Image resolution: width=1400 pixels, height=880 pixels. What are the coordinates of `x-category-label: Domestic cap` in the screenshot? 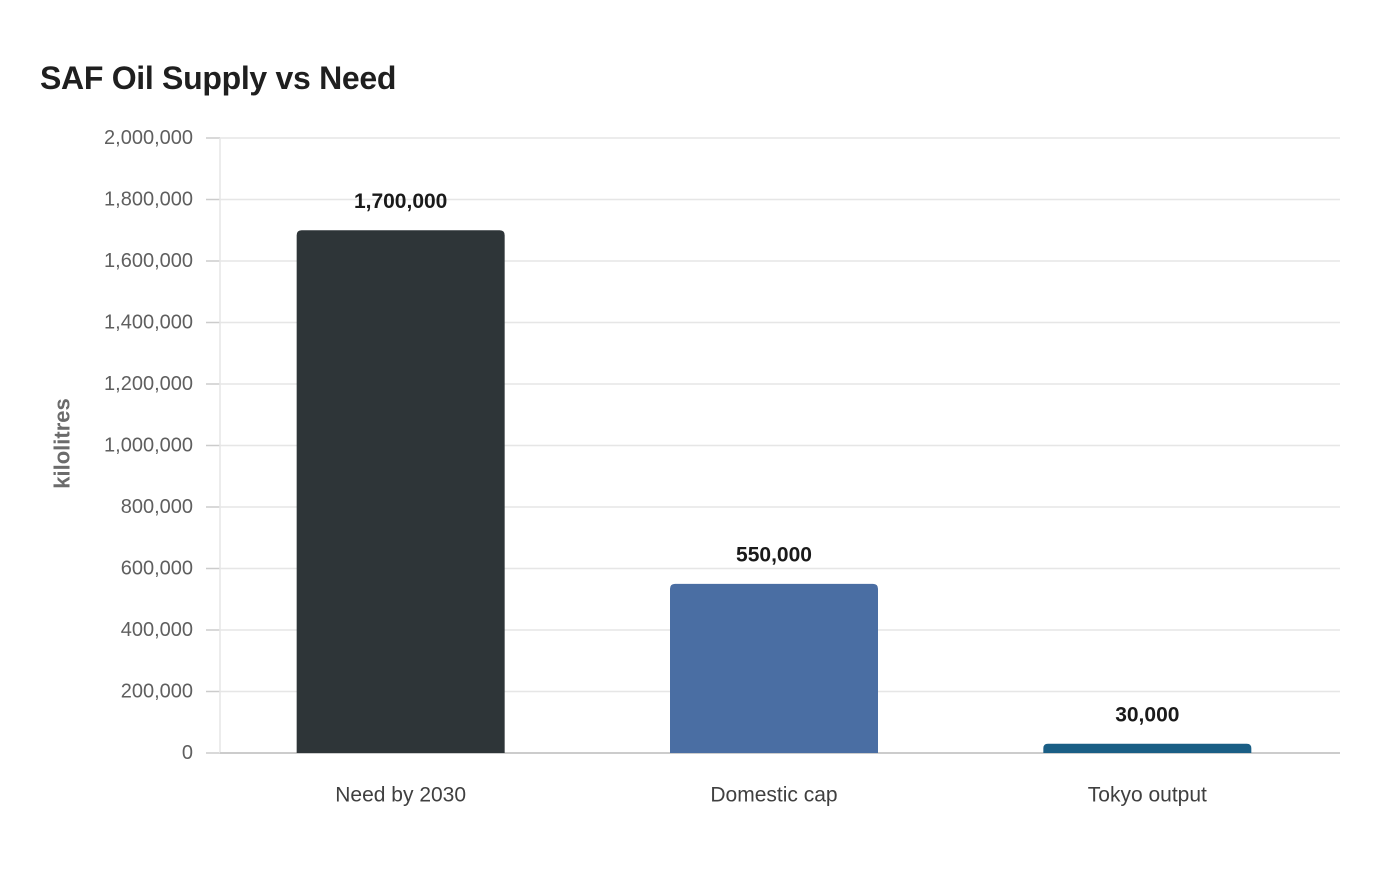 It's located at (773, 795).